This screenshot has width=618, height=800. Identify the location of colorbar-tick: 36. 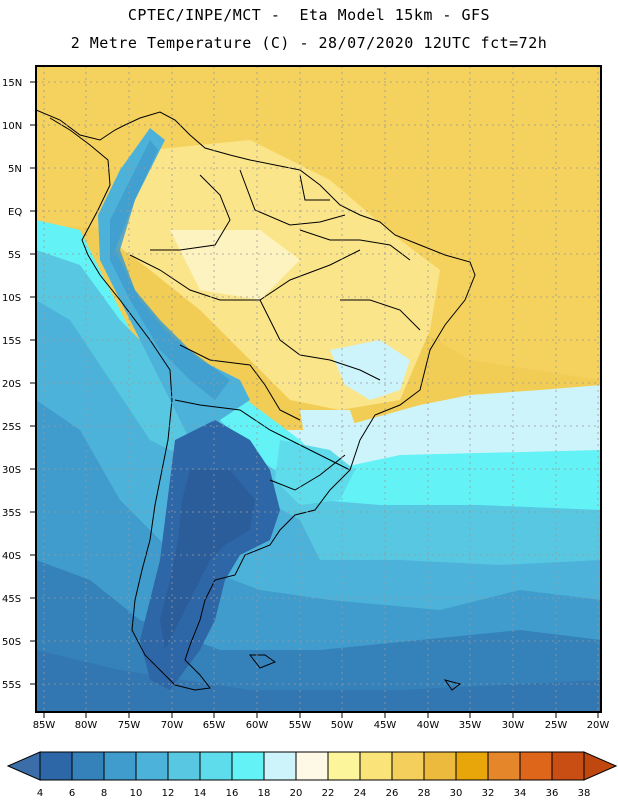
(552, 793).